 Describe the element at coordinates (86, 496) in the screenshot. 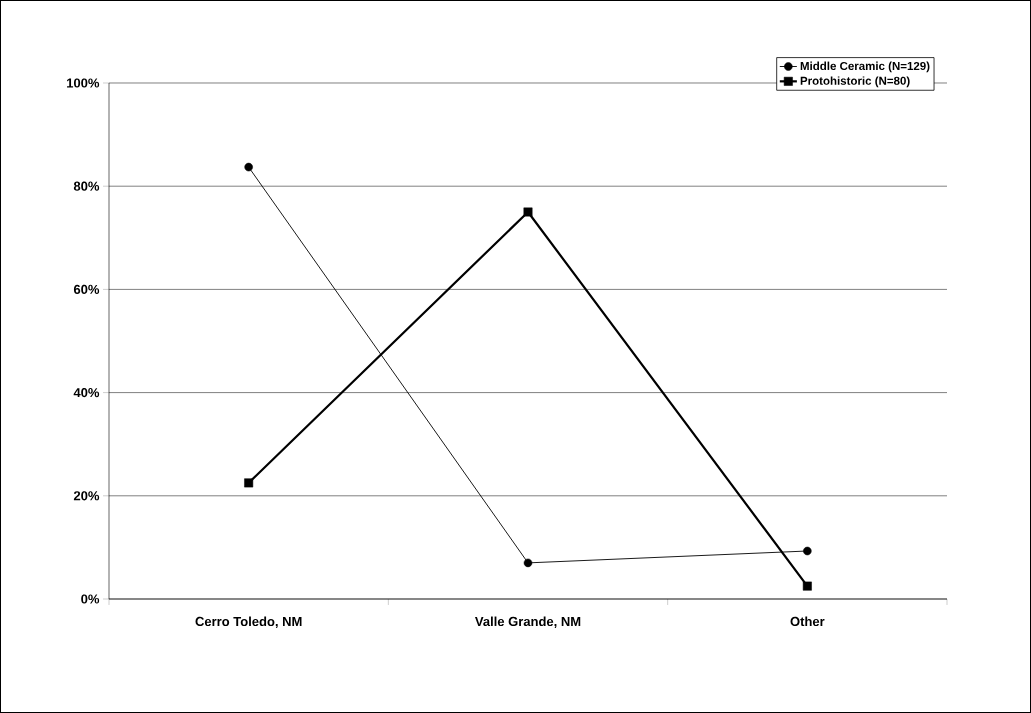

I see `y-tick-label: 20%` at that location.